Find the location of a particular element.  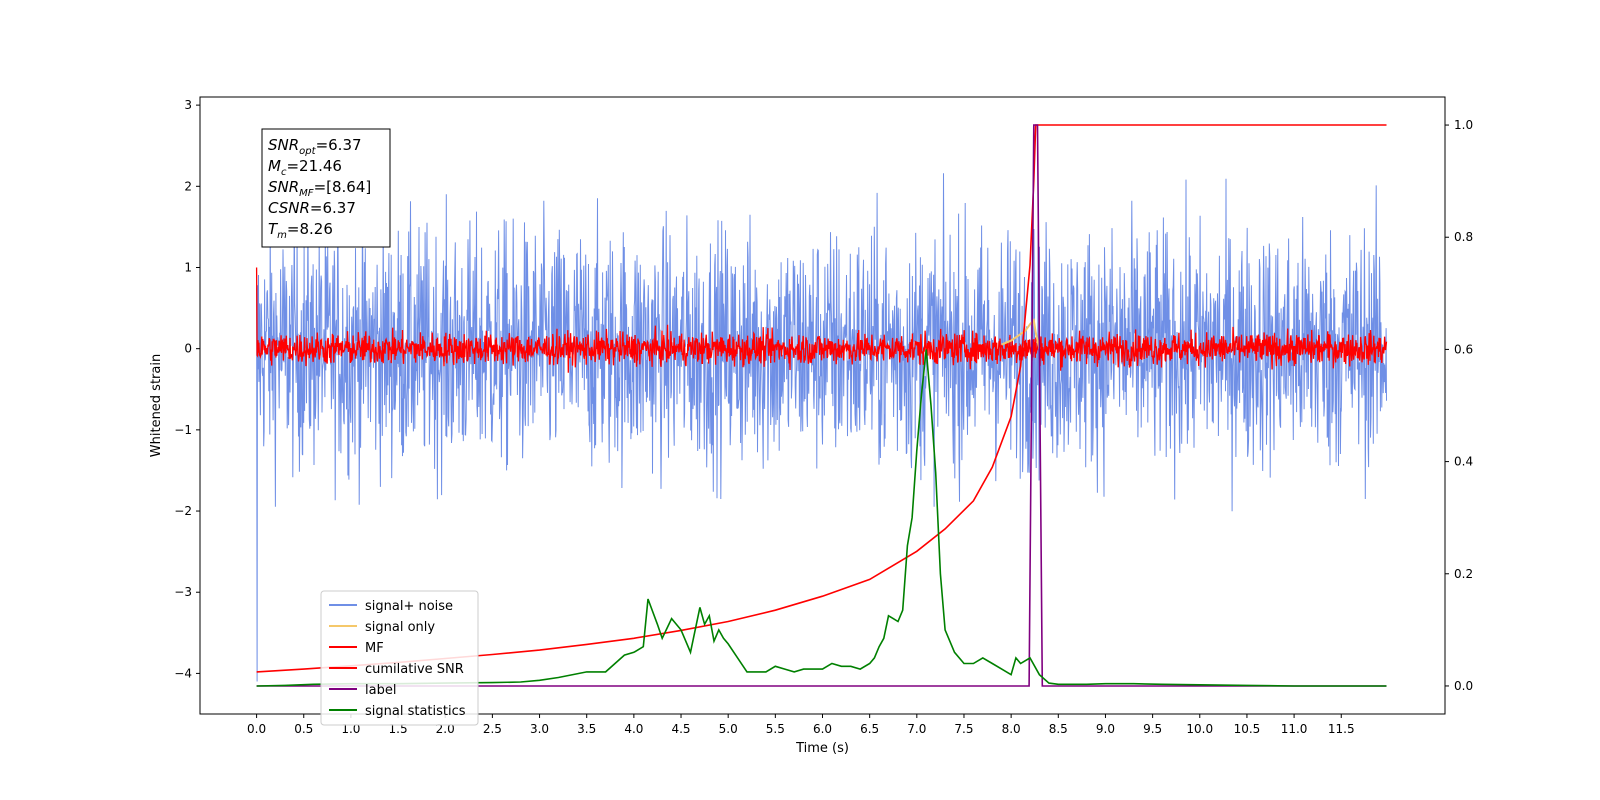

y-axis-right: 0.0 0.2 0.4 0.6 0.8 1.0 is located at coordinates (1459, 405).